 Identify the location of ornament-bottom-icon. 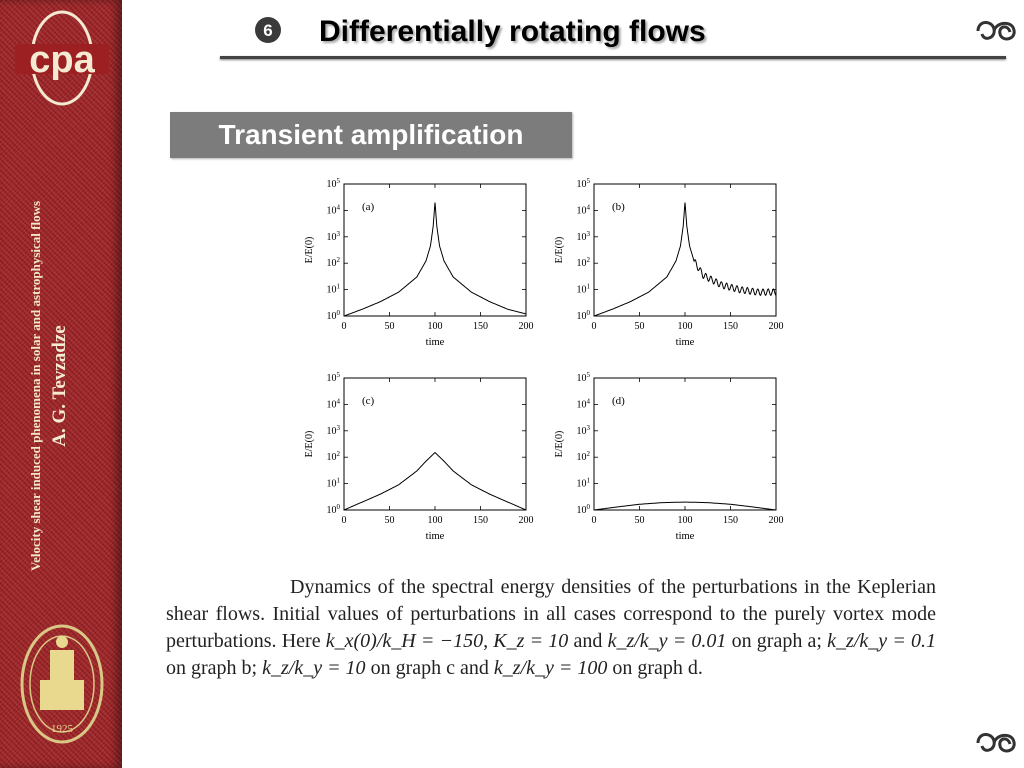
(996, 743).